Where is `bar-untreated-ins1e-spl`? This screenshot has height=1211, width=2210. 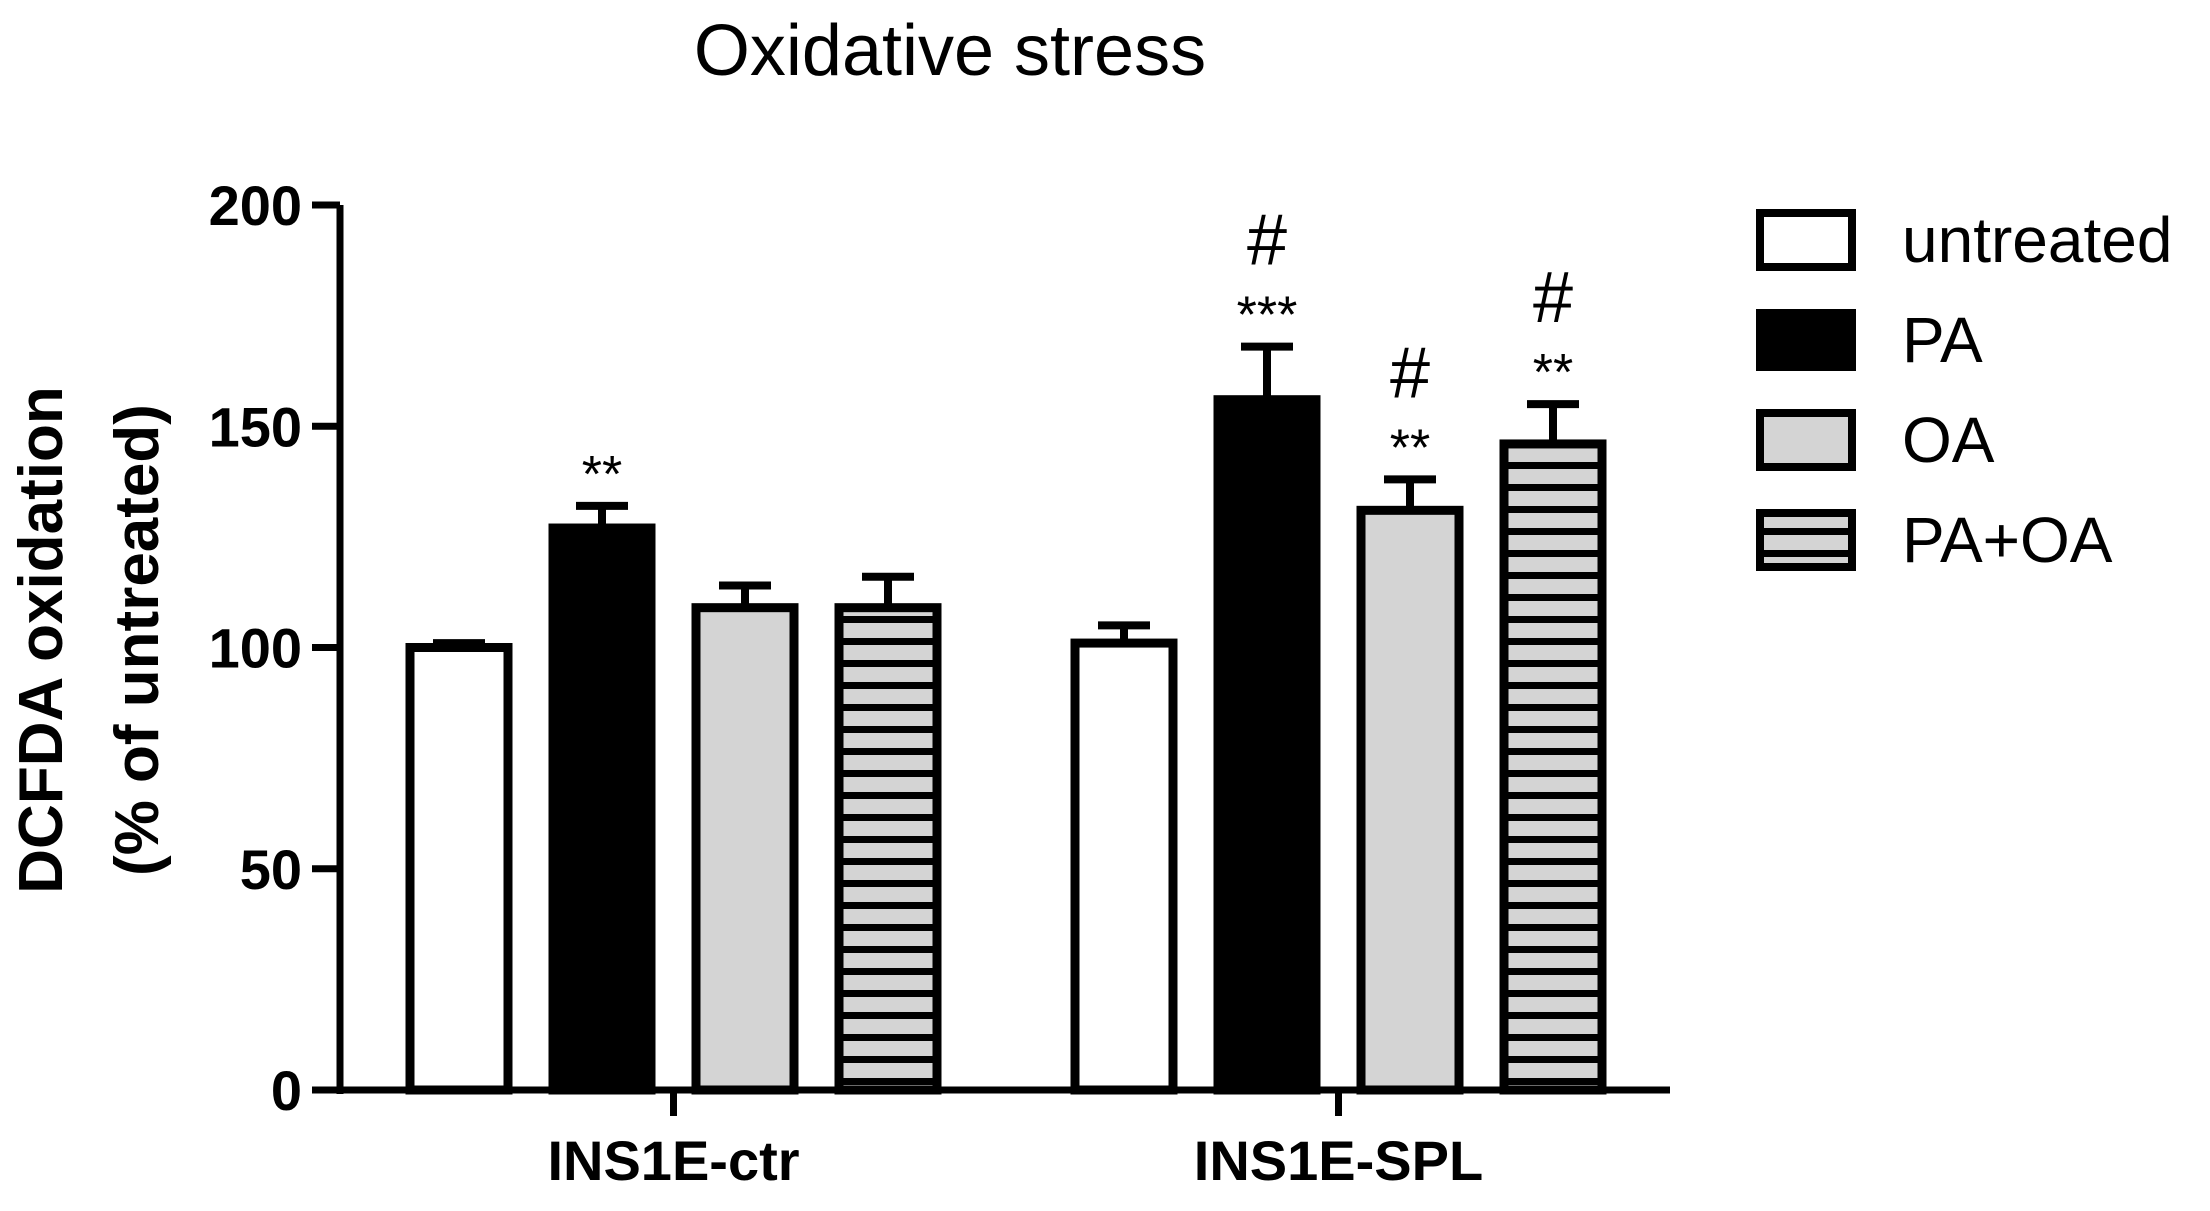 bar-untreated-ins1e-spl is located at coordinates (1124, 866).